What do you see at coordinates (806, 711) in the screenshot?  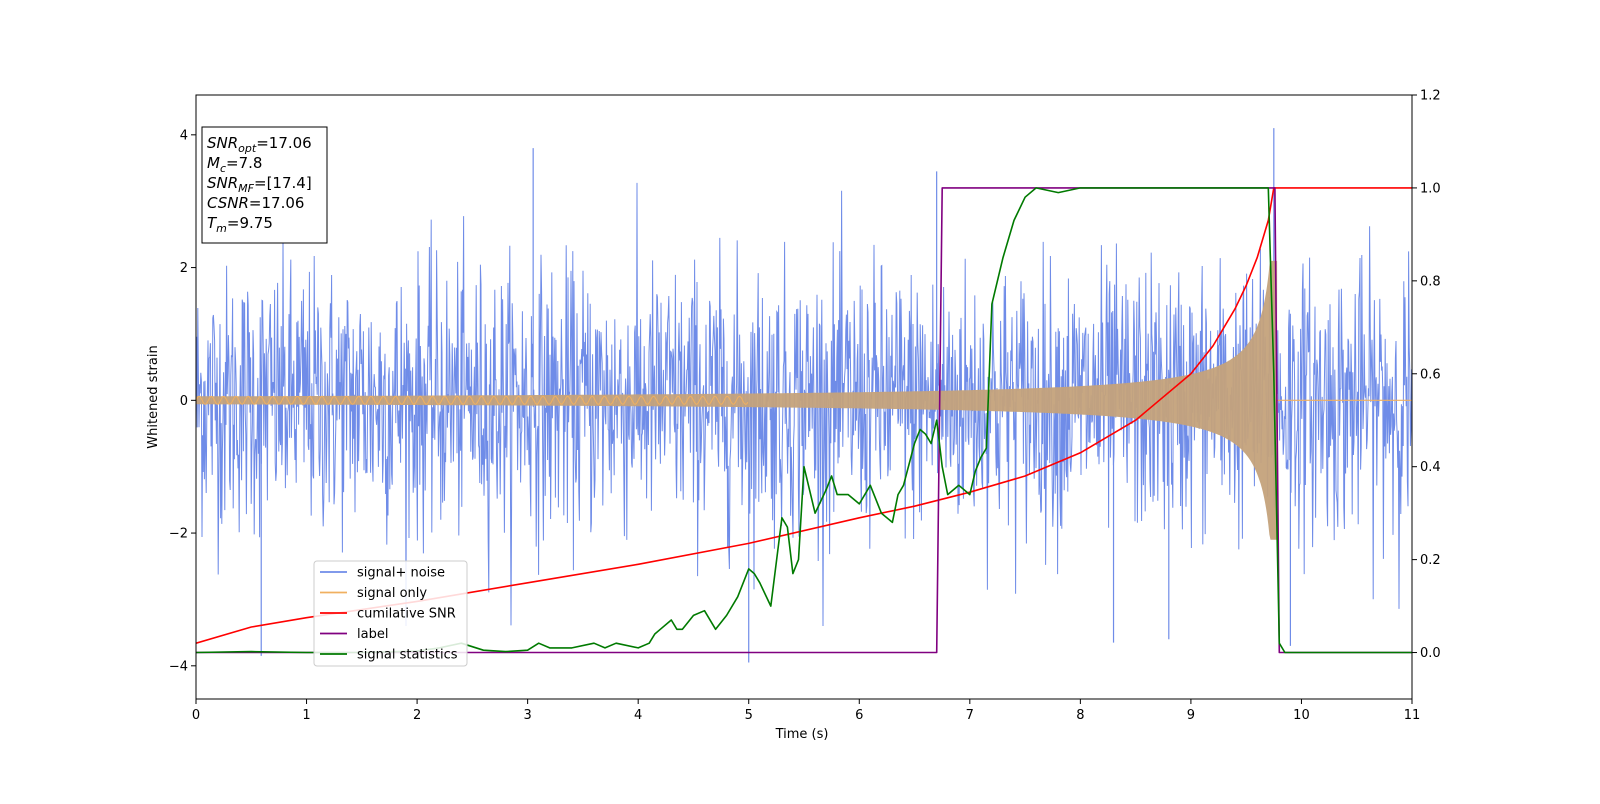 I see `x-axis-ticks: 0 1 2 3 4 5 6 7 8 9 10 11` at bounding box center [806, 711].